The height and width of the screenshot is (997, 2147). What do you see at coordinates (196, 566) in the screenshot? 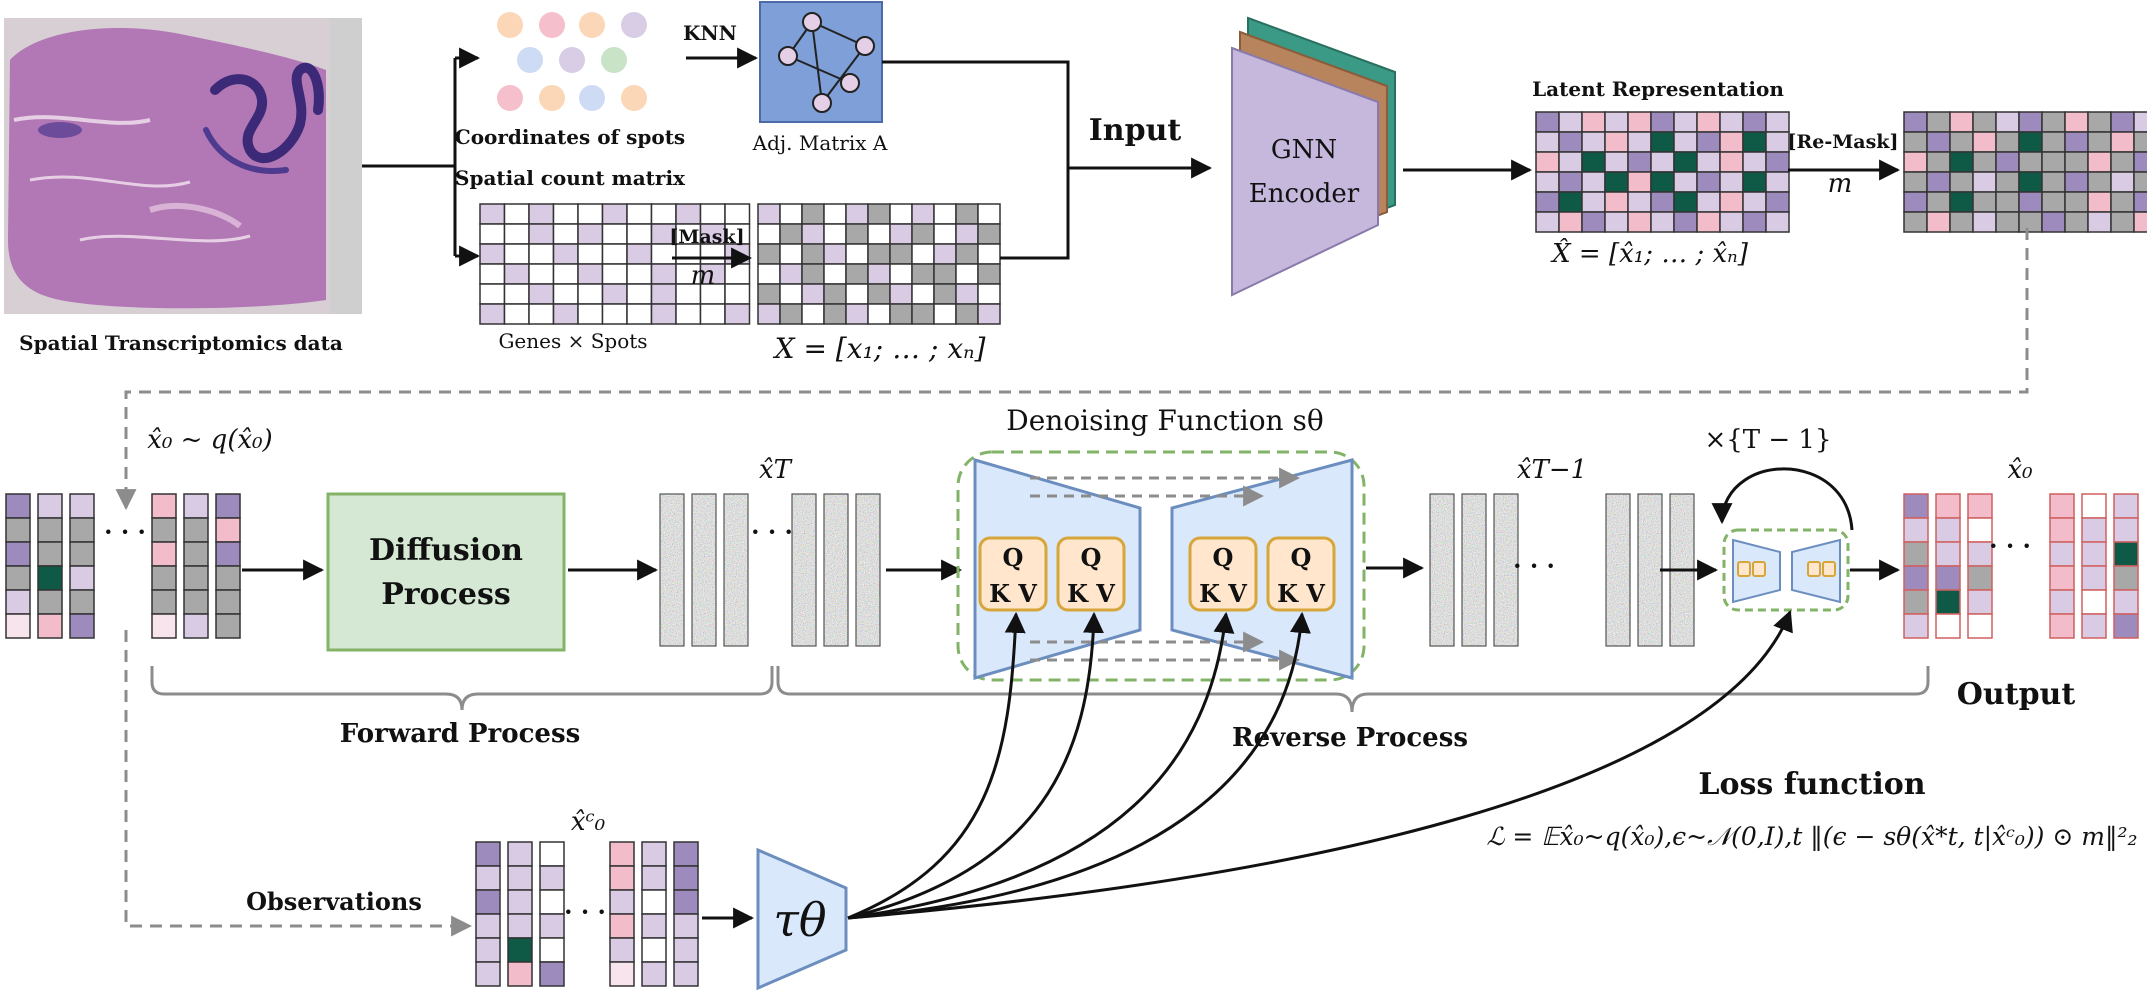
I see `input-columns-right` at bounding box center [196, 566].